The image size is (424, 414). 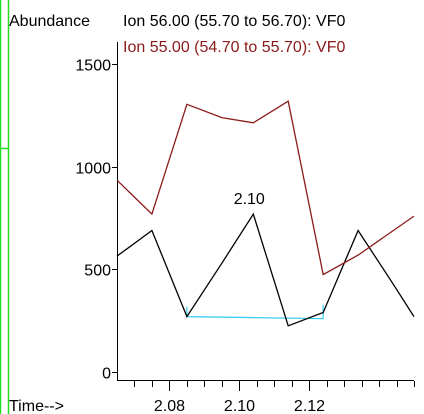 What do you see at coordinates (93, 169) in the screenshot?
I see `y-tick-label: 1000` at bounding box center [93, 169].